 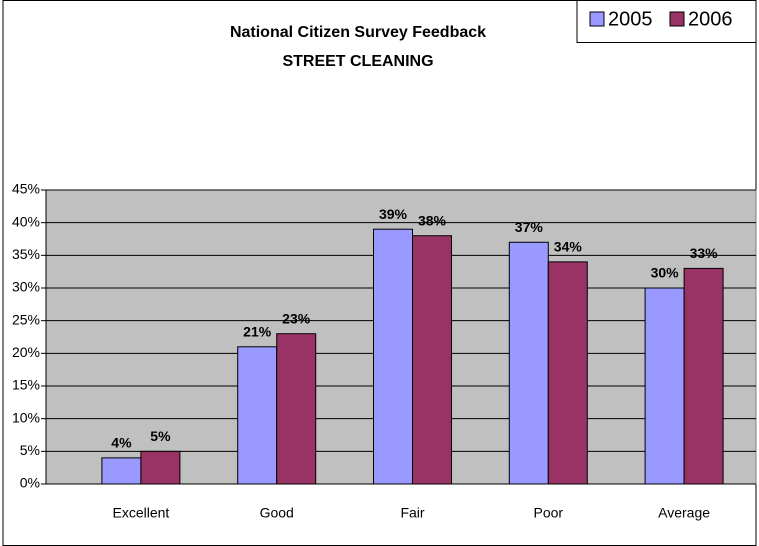 What do you see at coordinates (160, 436) in the screenshot?
I see `value-label: 5%` at bounding box center [160, 436].